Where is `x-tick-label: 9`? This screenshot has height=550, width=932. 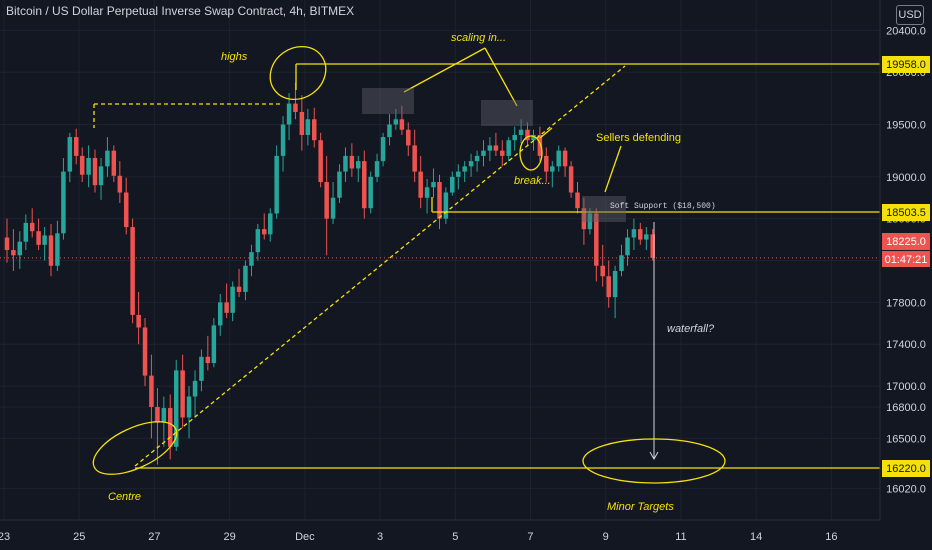
x-tick-label: 9 is located at coordinates (606, 537).